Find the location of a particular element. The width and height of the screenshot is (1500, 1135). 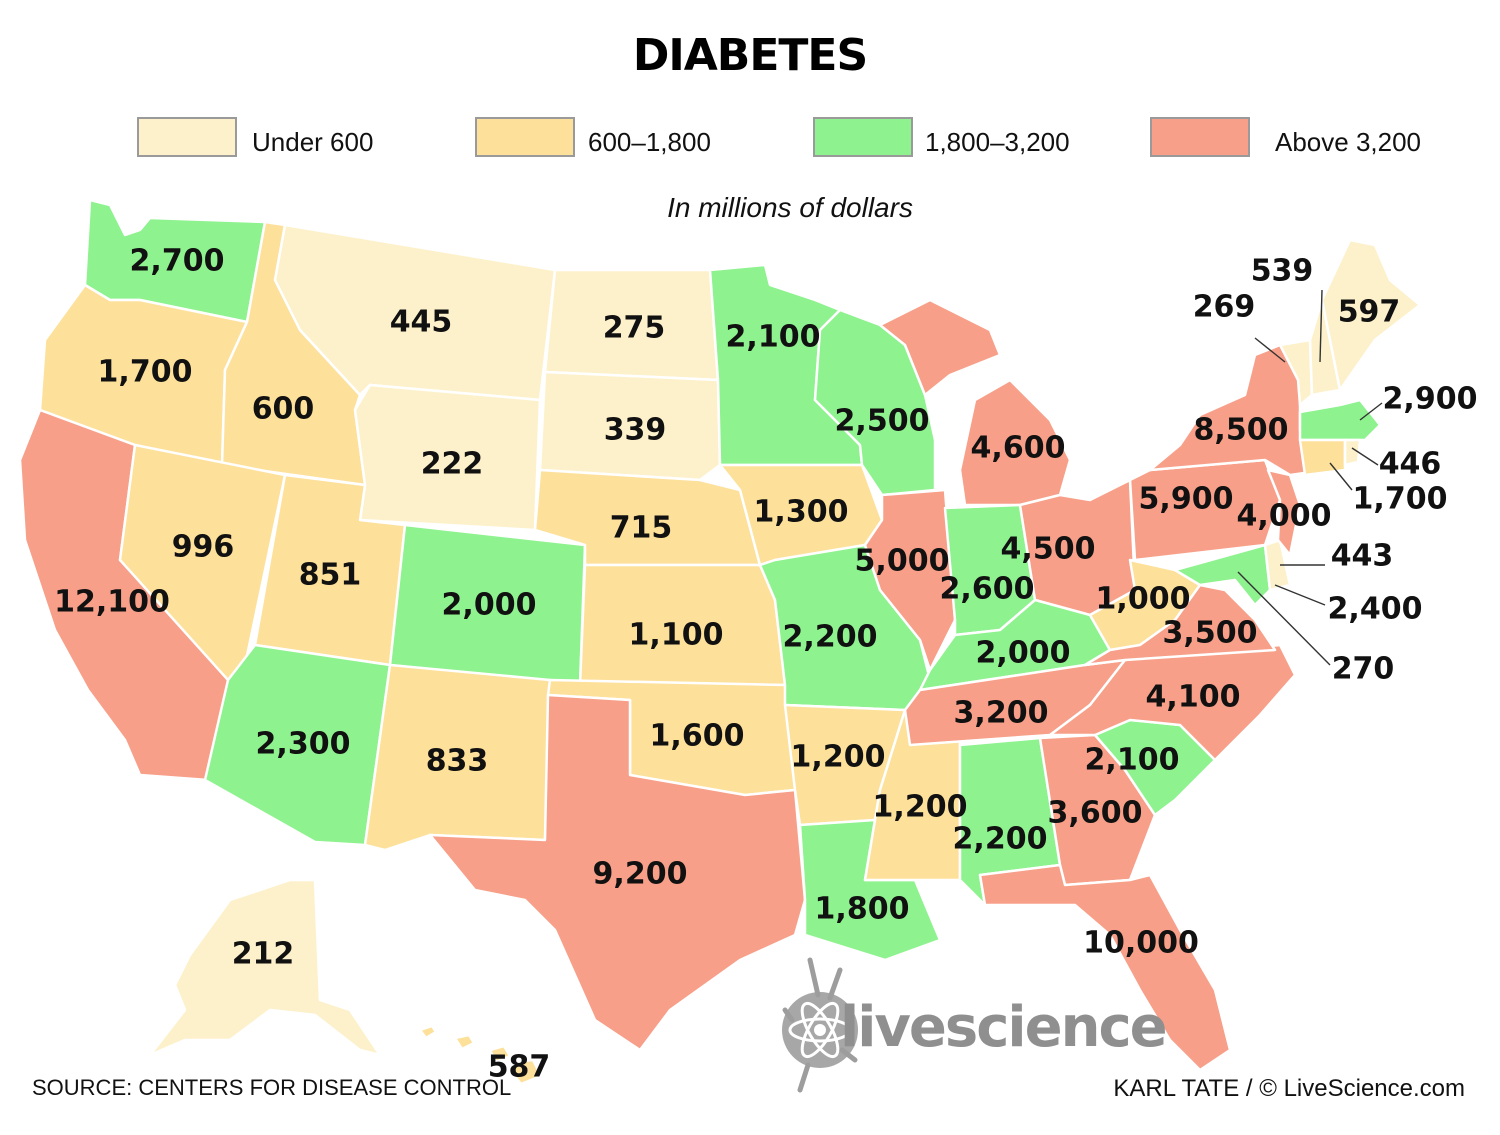

leader-line-massachusetts is located at coordinates (1371, 411).